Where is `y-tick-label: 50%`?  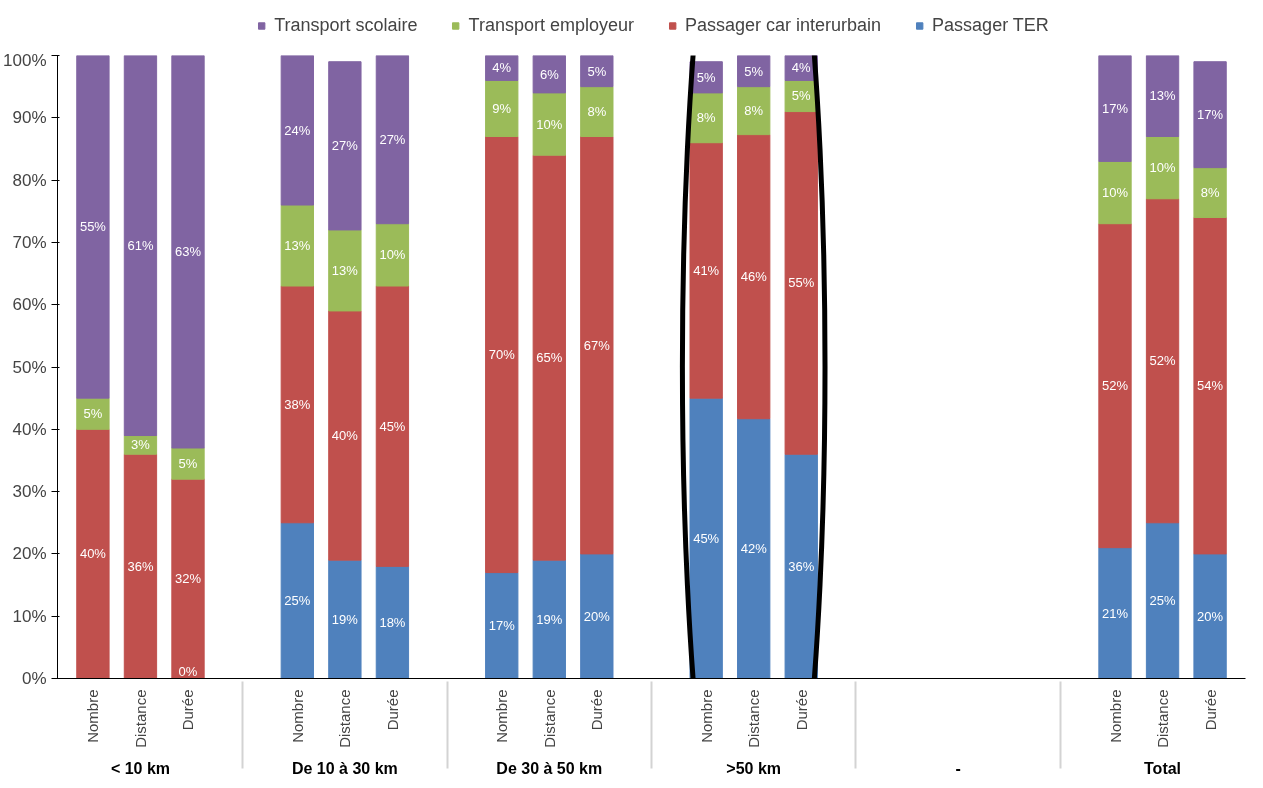 y-tick-label: 50% is located at coordinates (29, 367).